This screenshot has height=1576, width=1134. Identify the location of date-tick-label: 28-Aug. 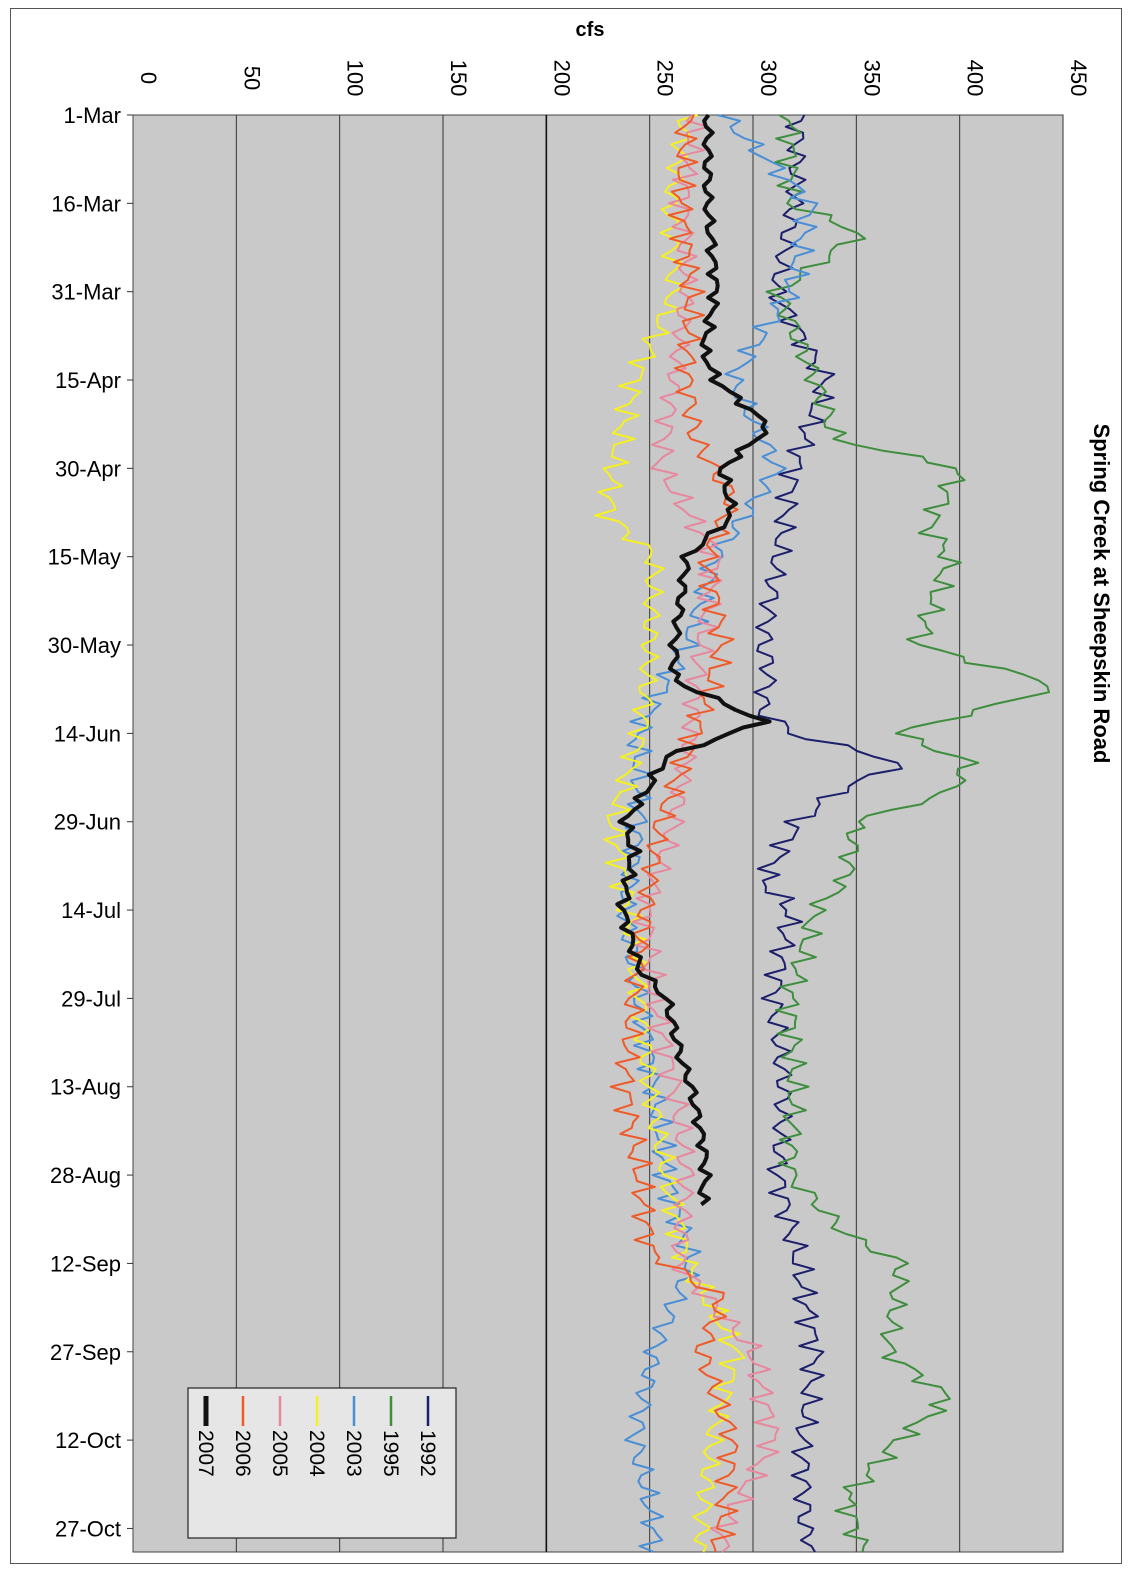
(85, 1175).